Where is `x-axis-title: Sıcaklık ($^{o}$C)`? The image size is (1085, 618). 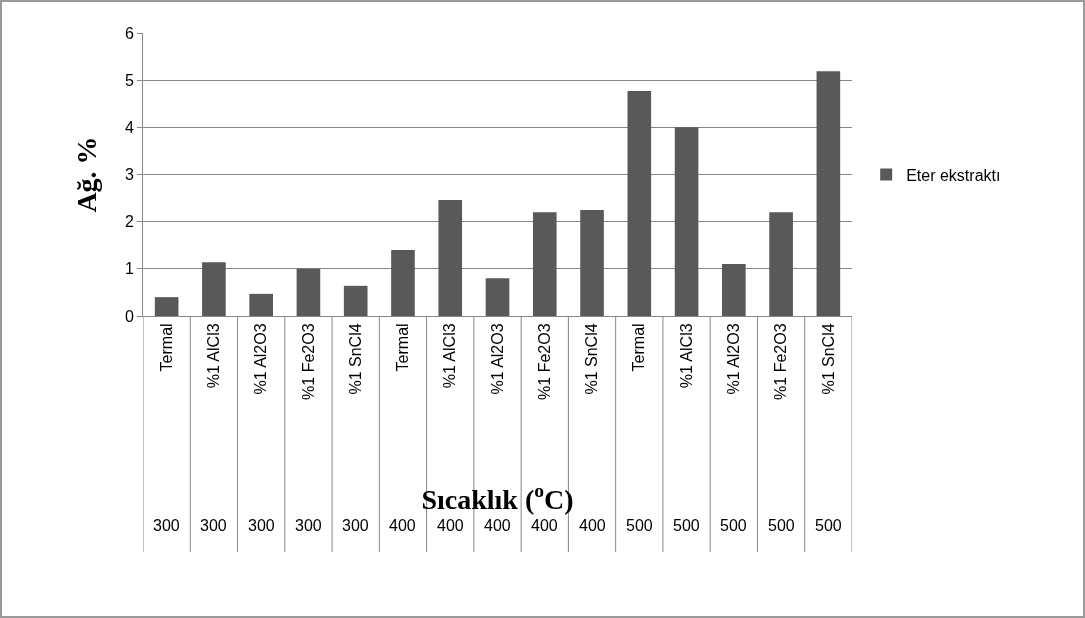 x-axis-title: Sıcaklık ($^{o}$C) is located at coordinates (497, 497).